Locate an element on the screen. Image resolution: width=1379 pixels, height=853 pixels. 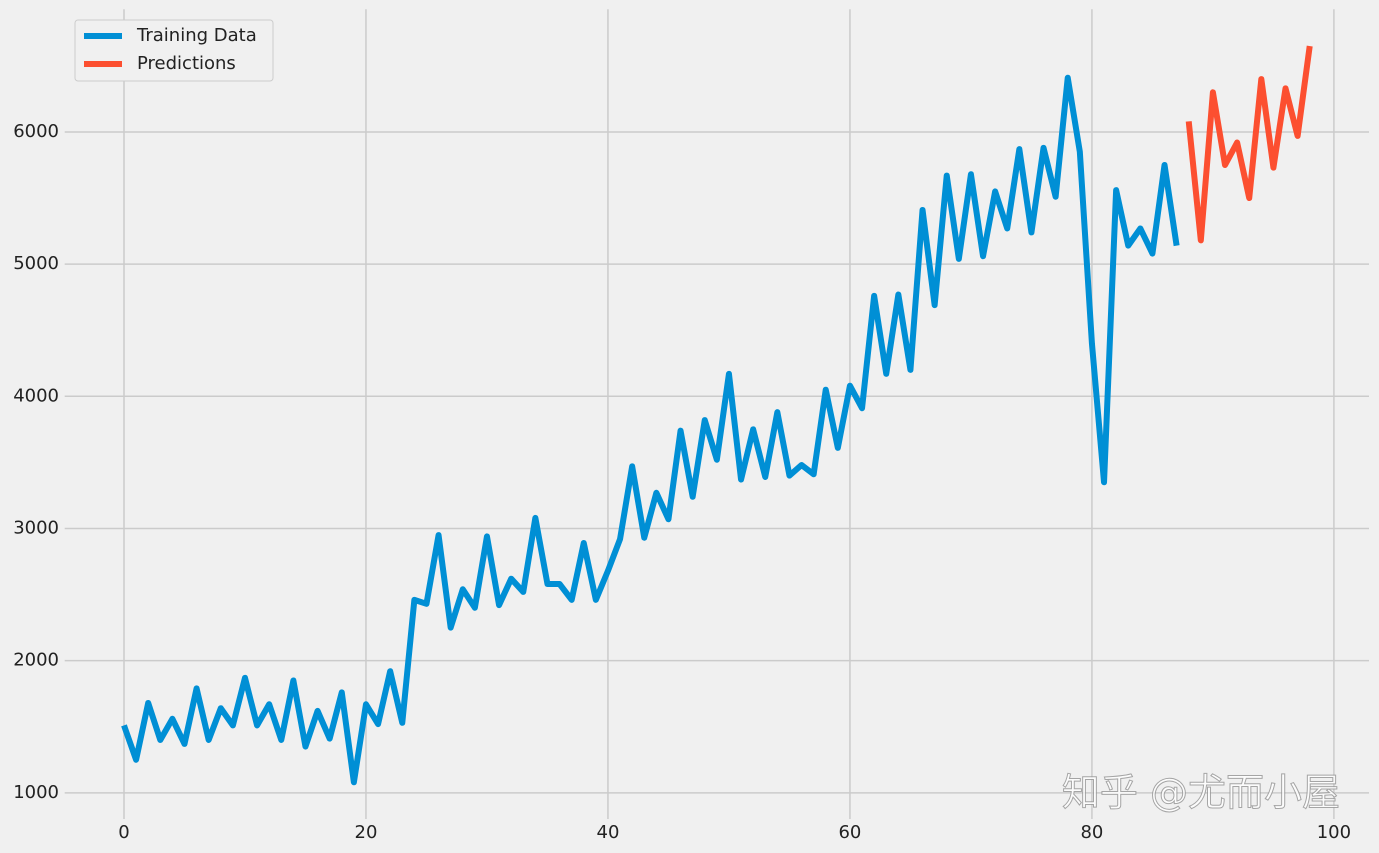
x-tick-label: 40 is located at coordinates (608, 832).